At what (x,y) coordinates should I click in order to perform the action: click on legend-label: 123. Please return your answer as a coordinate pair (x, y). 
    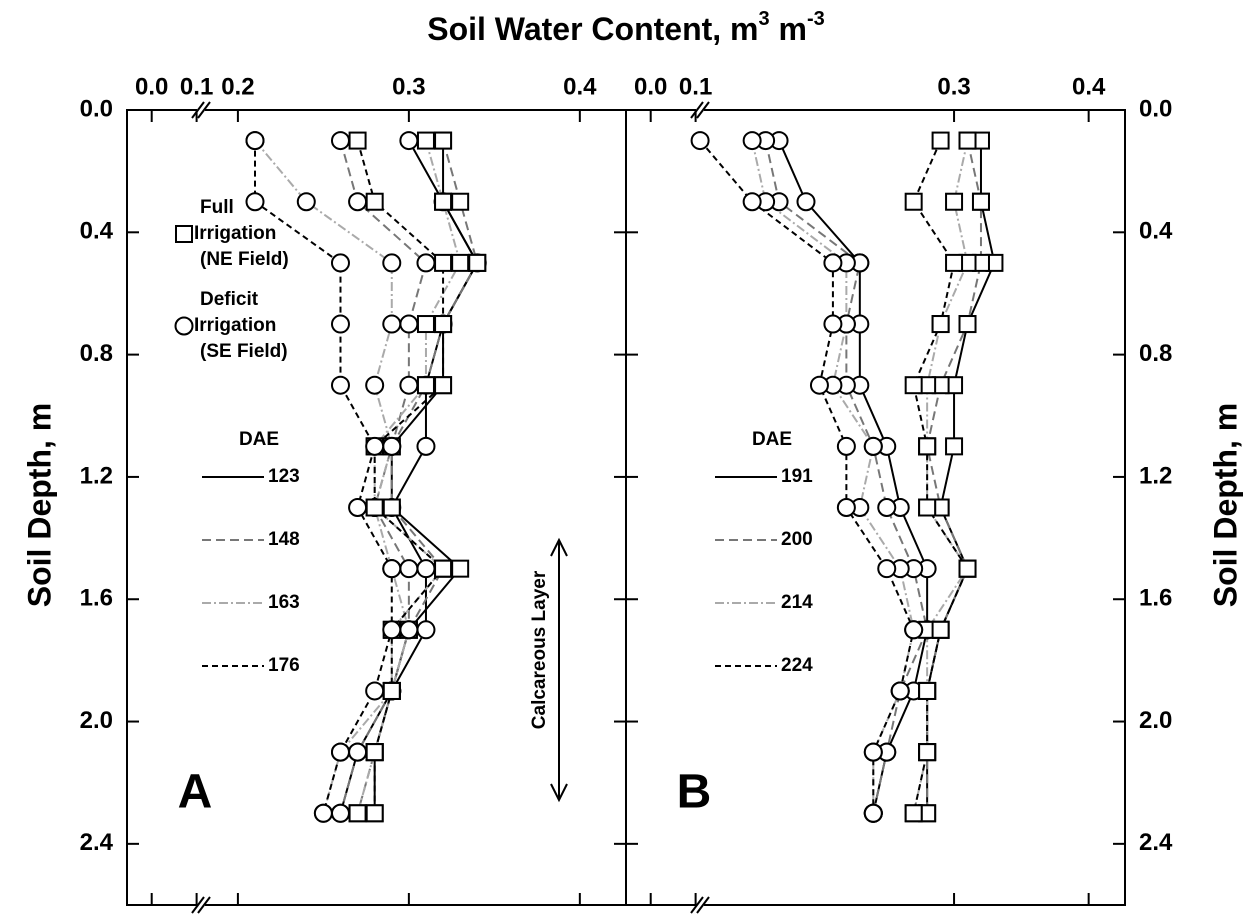
    Looking at the image, I should click on (284, 476).